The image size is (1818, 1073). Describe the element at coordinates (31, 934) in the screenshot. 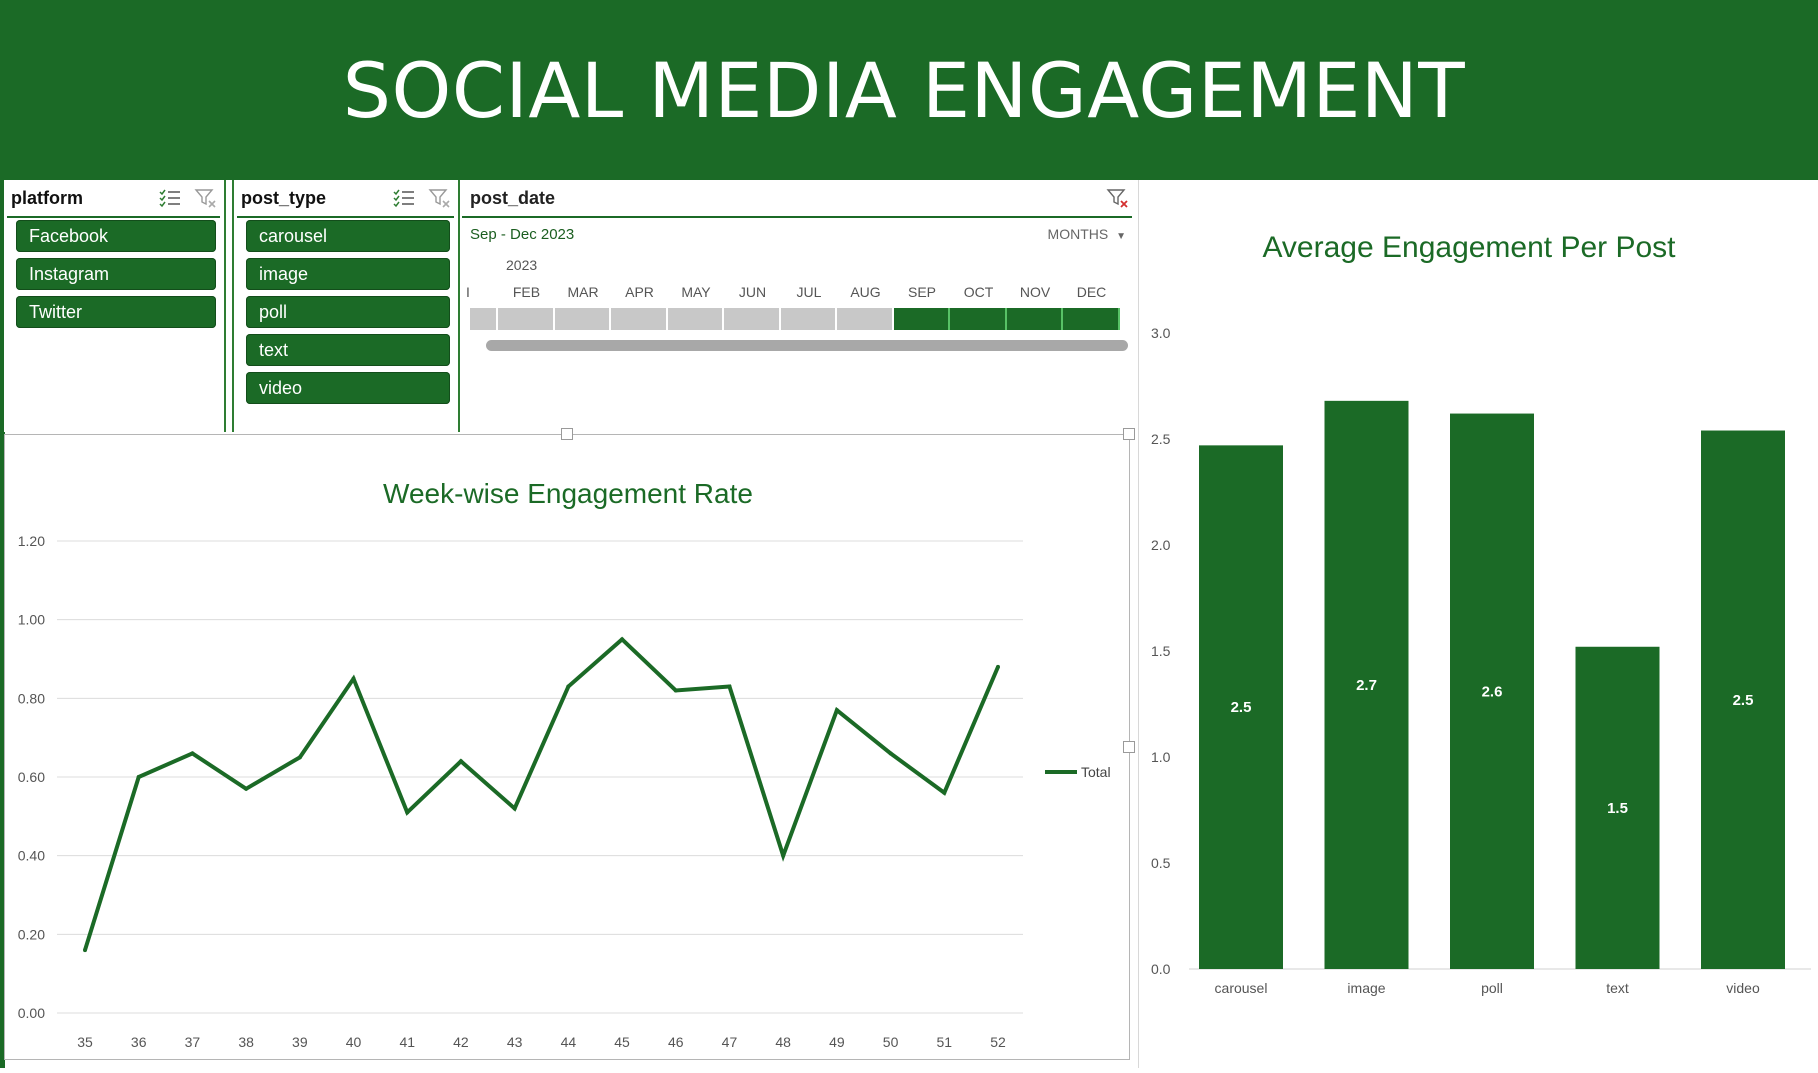

I see `y-tick-label: 0.20` at that location.